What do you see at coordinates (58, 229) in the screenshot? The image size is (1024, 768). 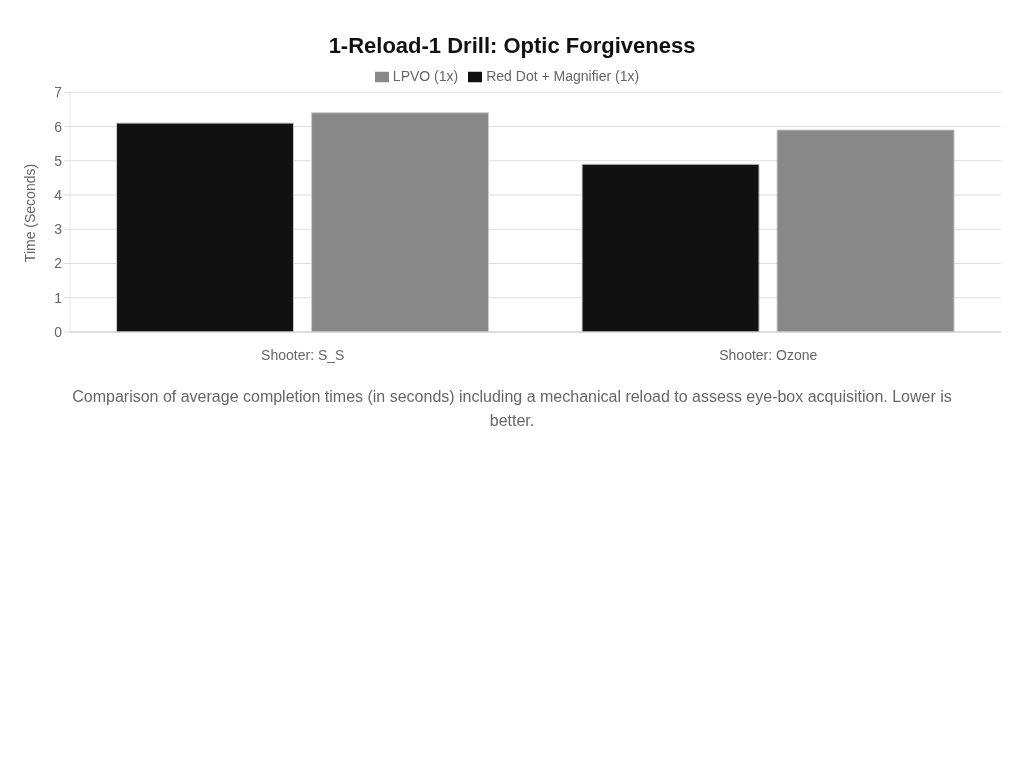 I see `y-tick-label: 3` at bounding box center [58, 229].